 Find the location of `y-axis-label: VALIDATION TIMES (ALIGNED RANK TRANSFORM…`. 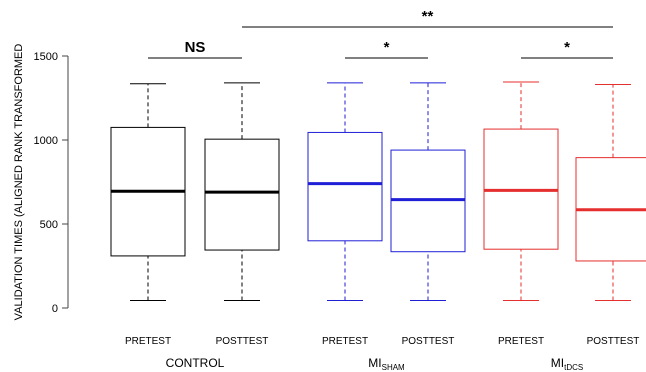

y-axis-label: VALIDATION TIMES (ALIGNED RANK TRANSFORM… is located at coordinates (19, 182).